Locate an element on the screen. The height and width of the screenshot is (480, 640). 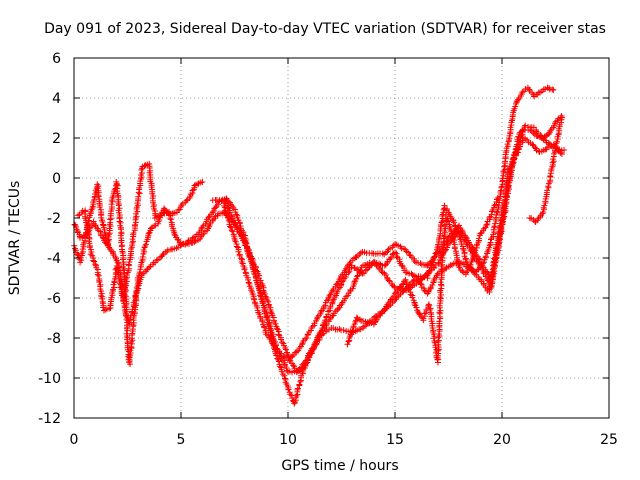
y-tick-label: -6 is located at coordinates (54, 299).